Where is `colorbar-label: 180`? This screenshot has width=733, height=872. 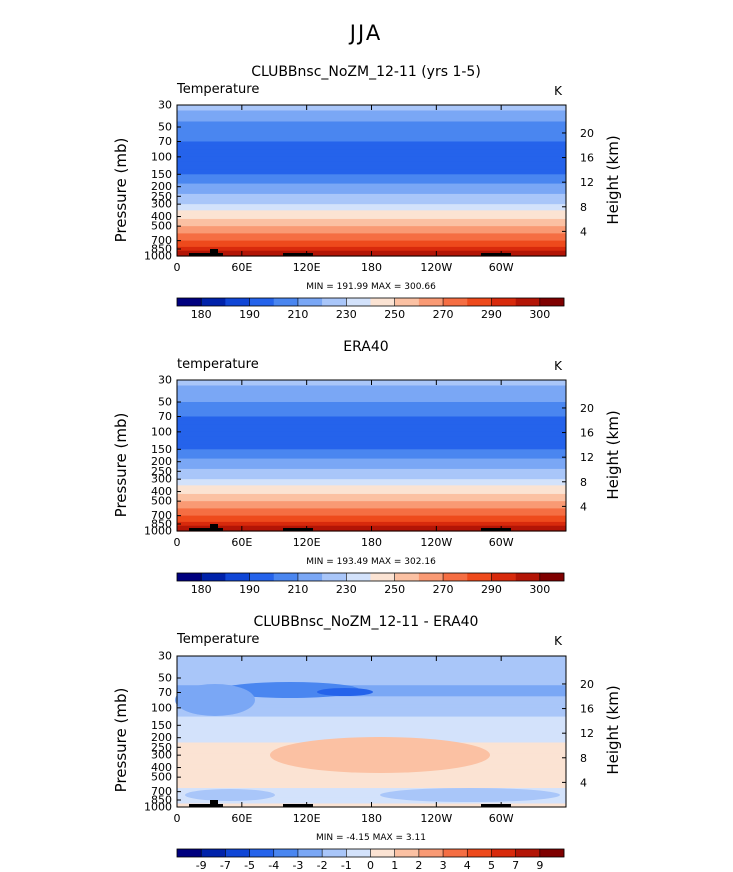
colorbar-label: 180 is located at coordinates (201, 589).